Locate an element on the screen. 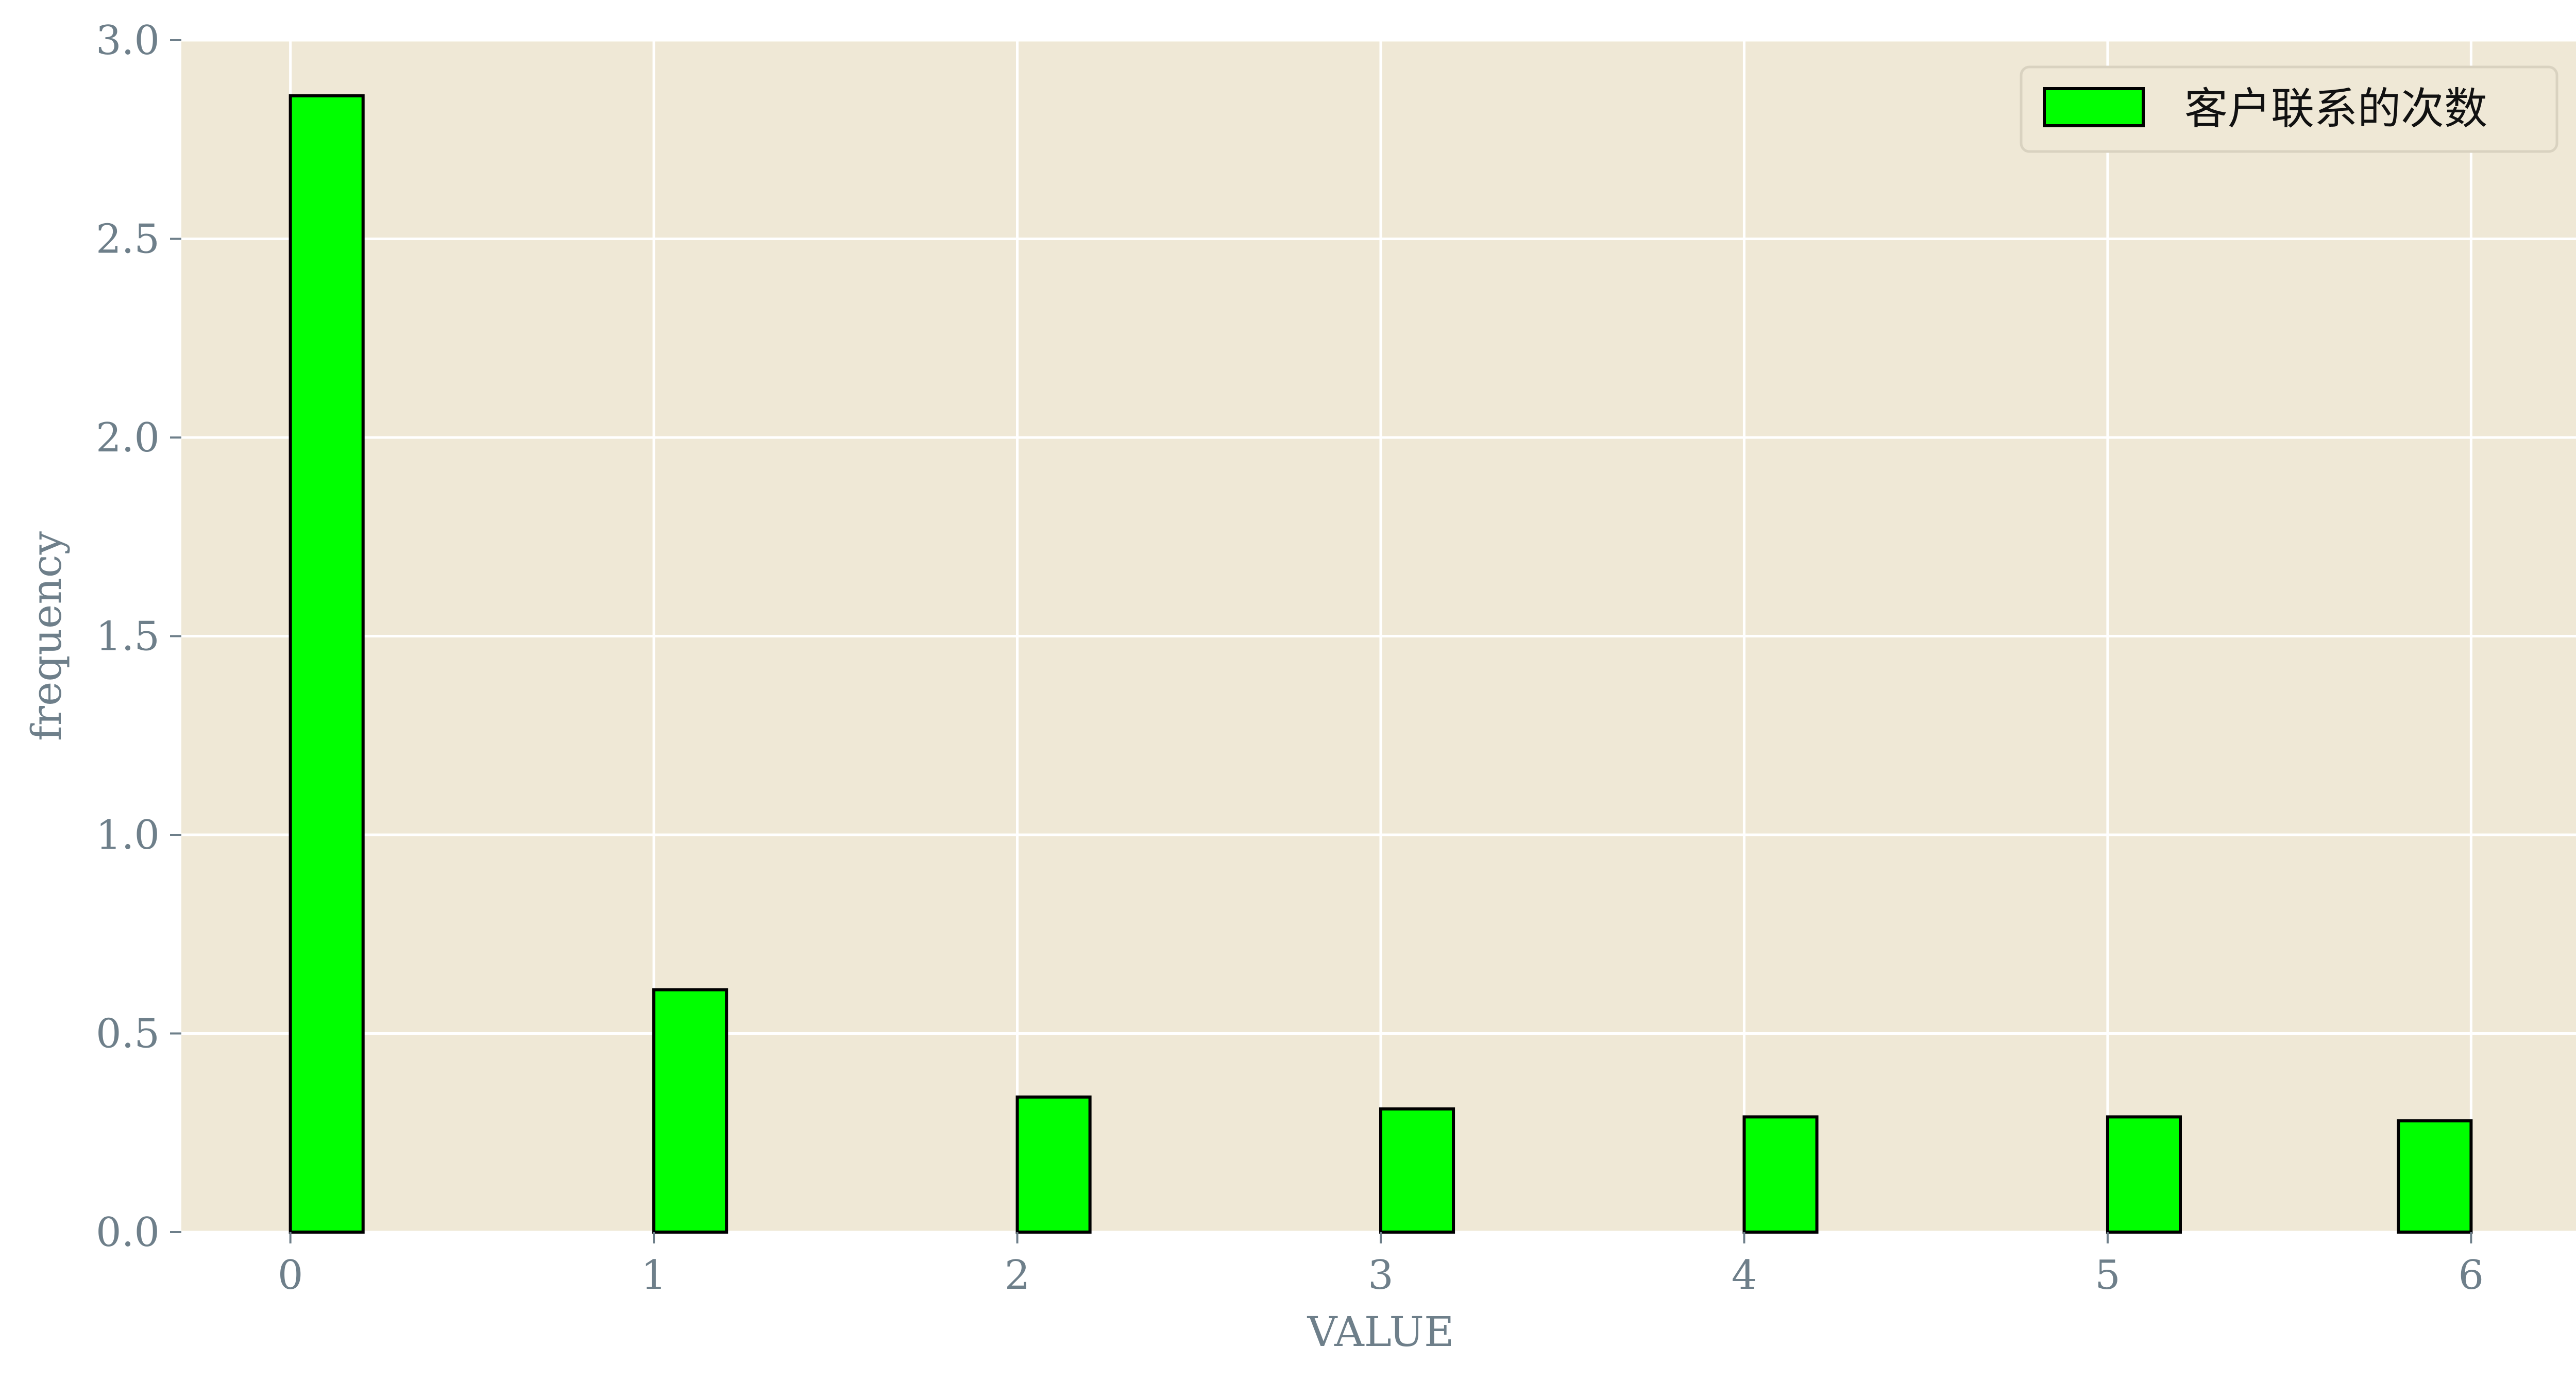 Image resolution: width=2576 pixels, height=1380 pixels. x-tick-label: 3 is located at coordinates (1381, 1275).